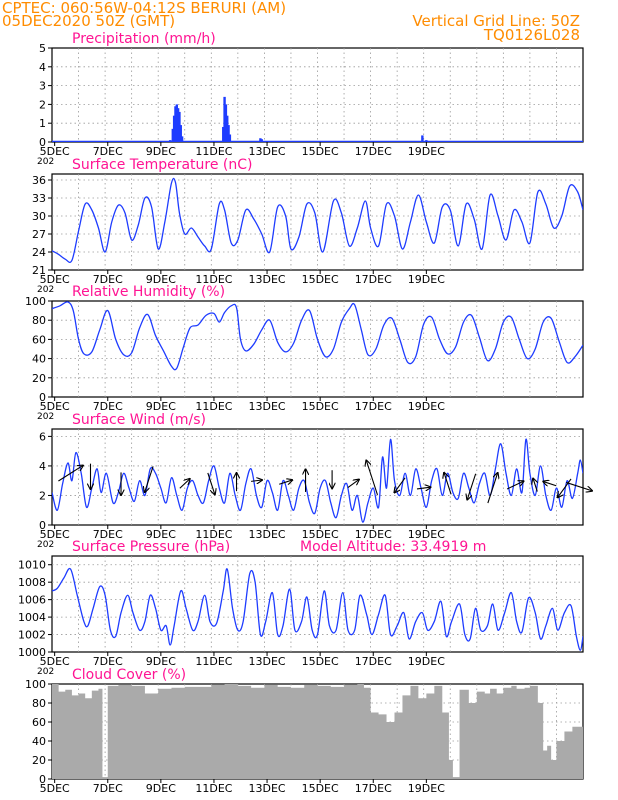 The width and height of the screenshot is (618, 800). What do you see at coordinates (267, 279) in the screenshot?
I see `temp-xtick-label: 13DEC` at bounding box center [267, 279].